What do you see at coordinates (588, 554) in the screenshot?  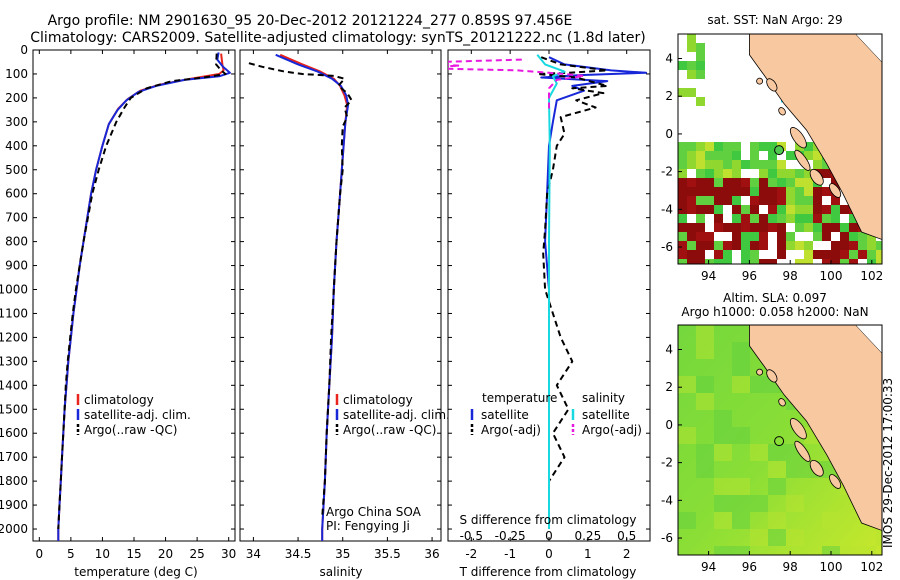 I see `differences-xtick-label: 1` at bounding box center [588, 554].